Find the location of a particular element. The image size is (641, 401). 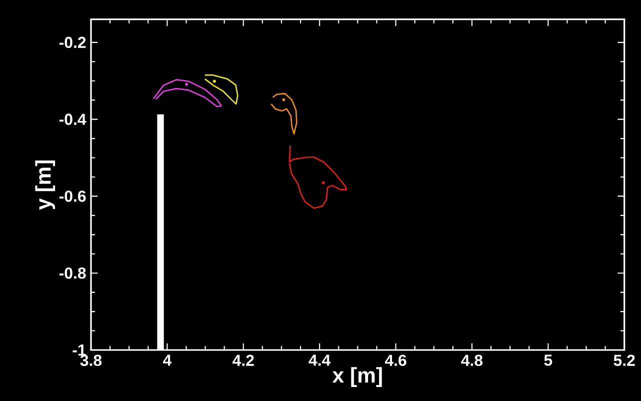

x-tick-label: 4.4 is located at coordinates (319, 360).